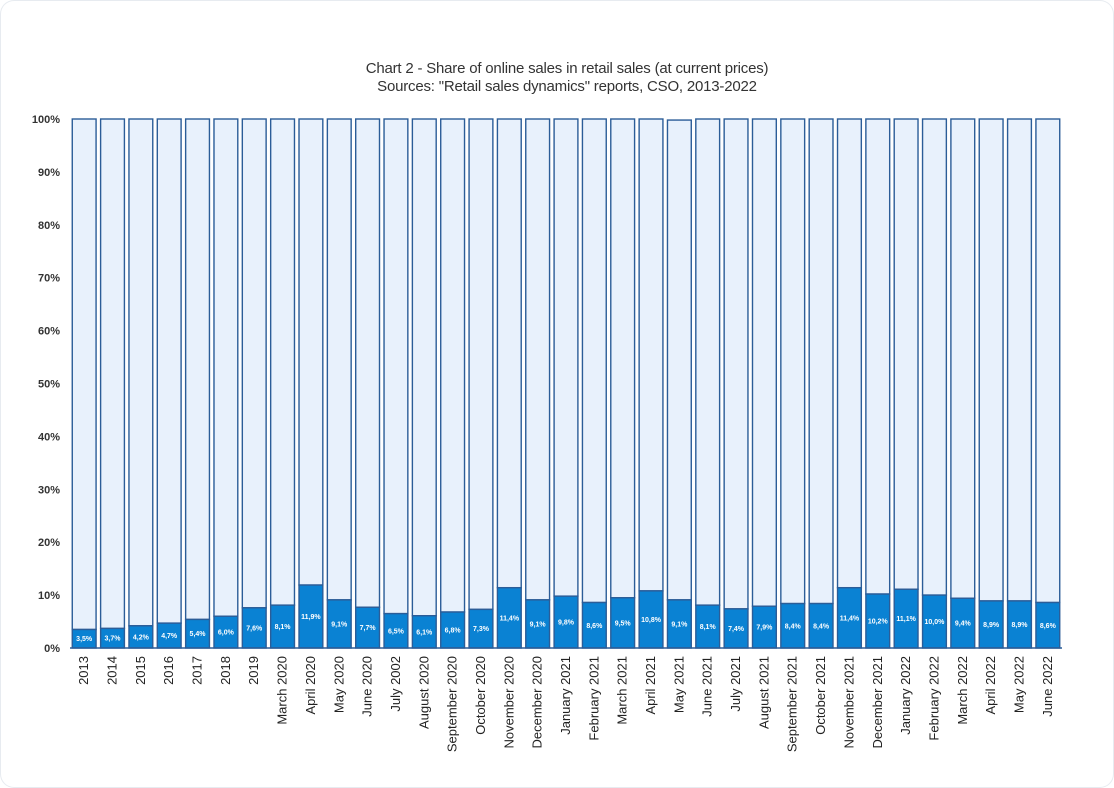 This screenshot has height=788, width=1114. I want to click on x-tick-label: December 2021, so click(877, 702).